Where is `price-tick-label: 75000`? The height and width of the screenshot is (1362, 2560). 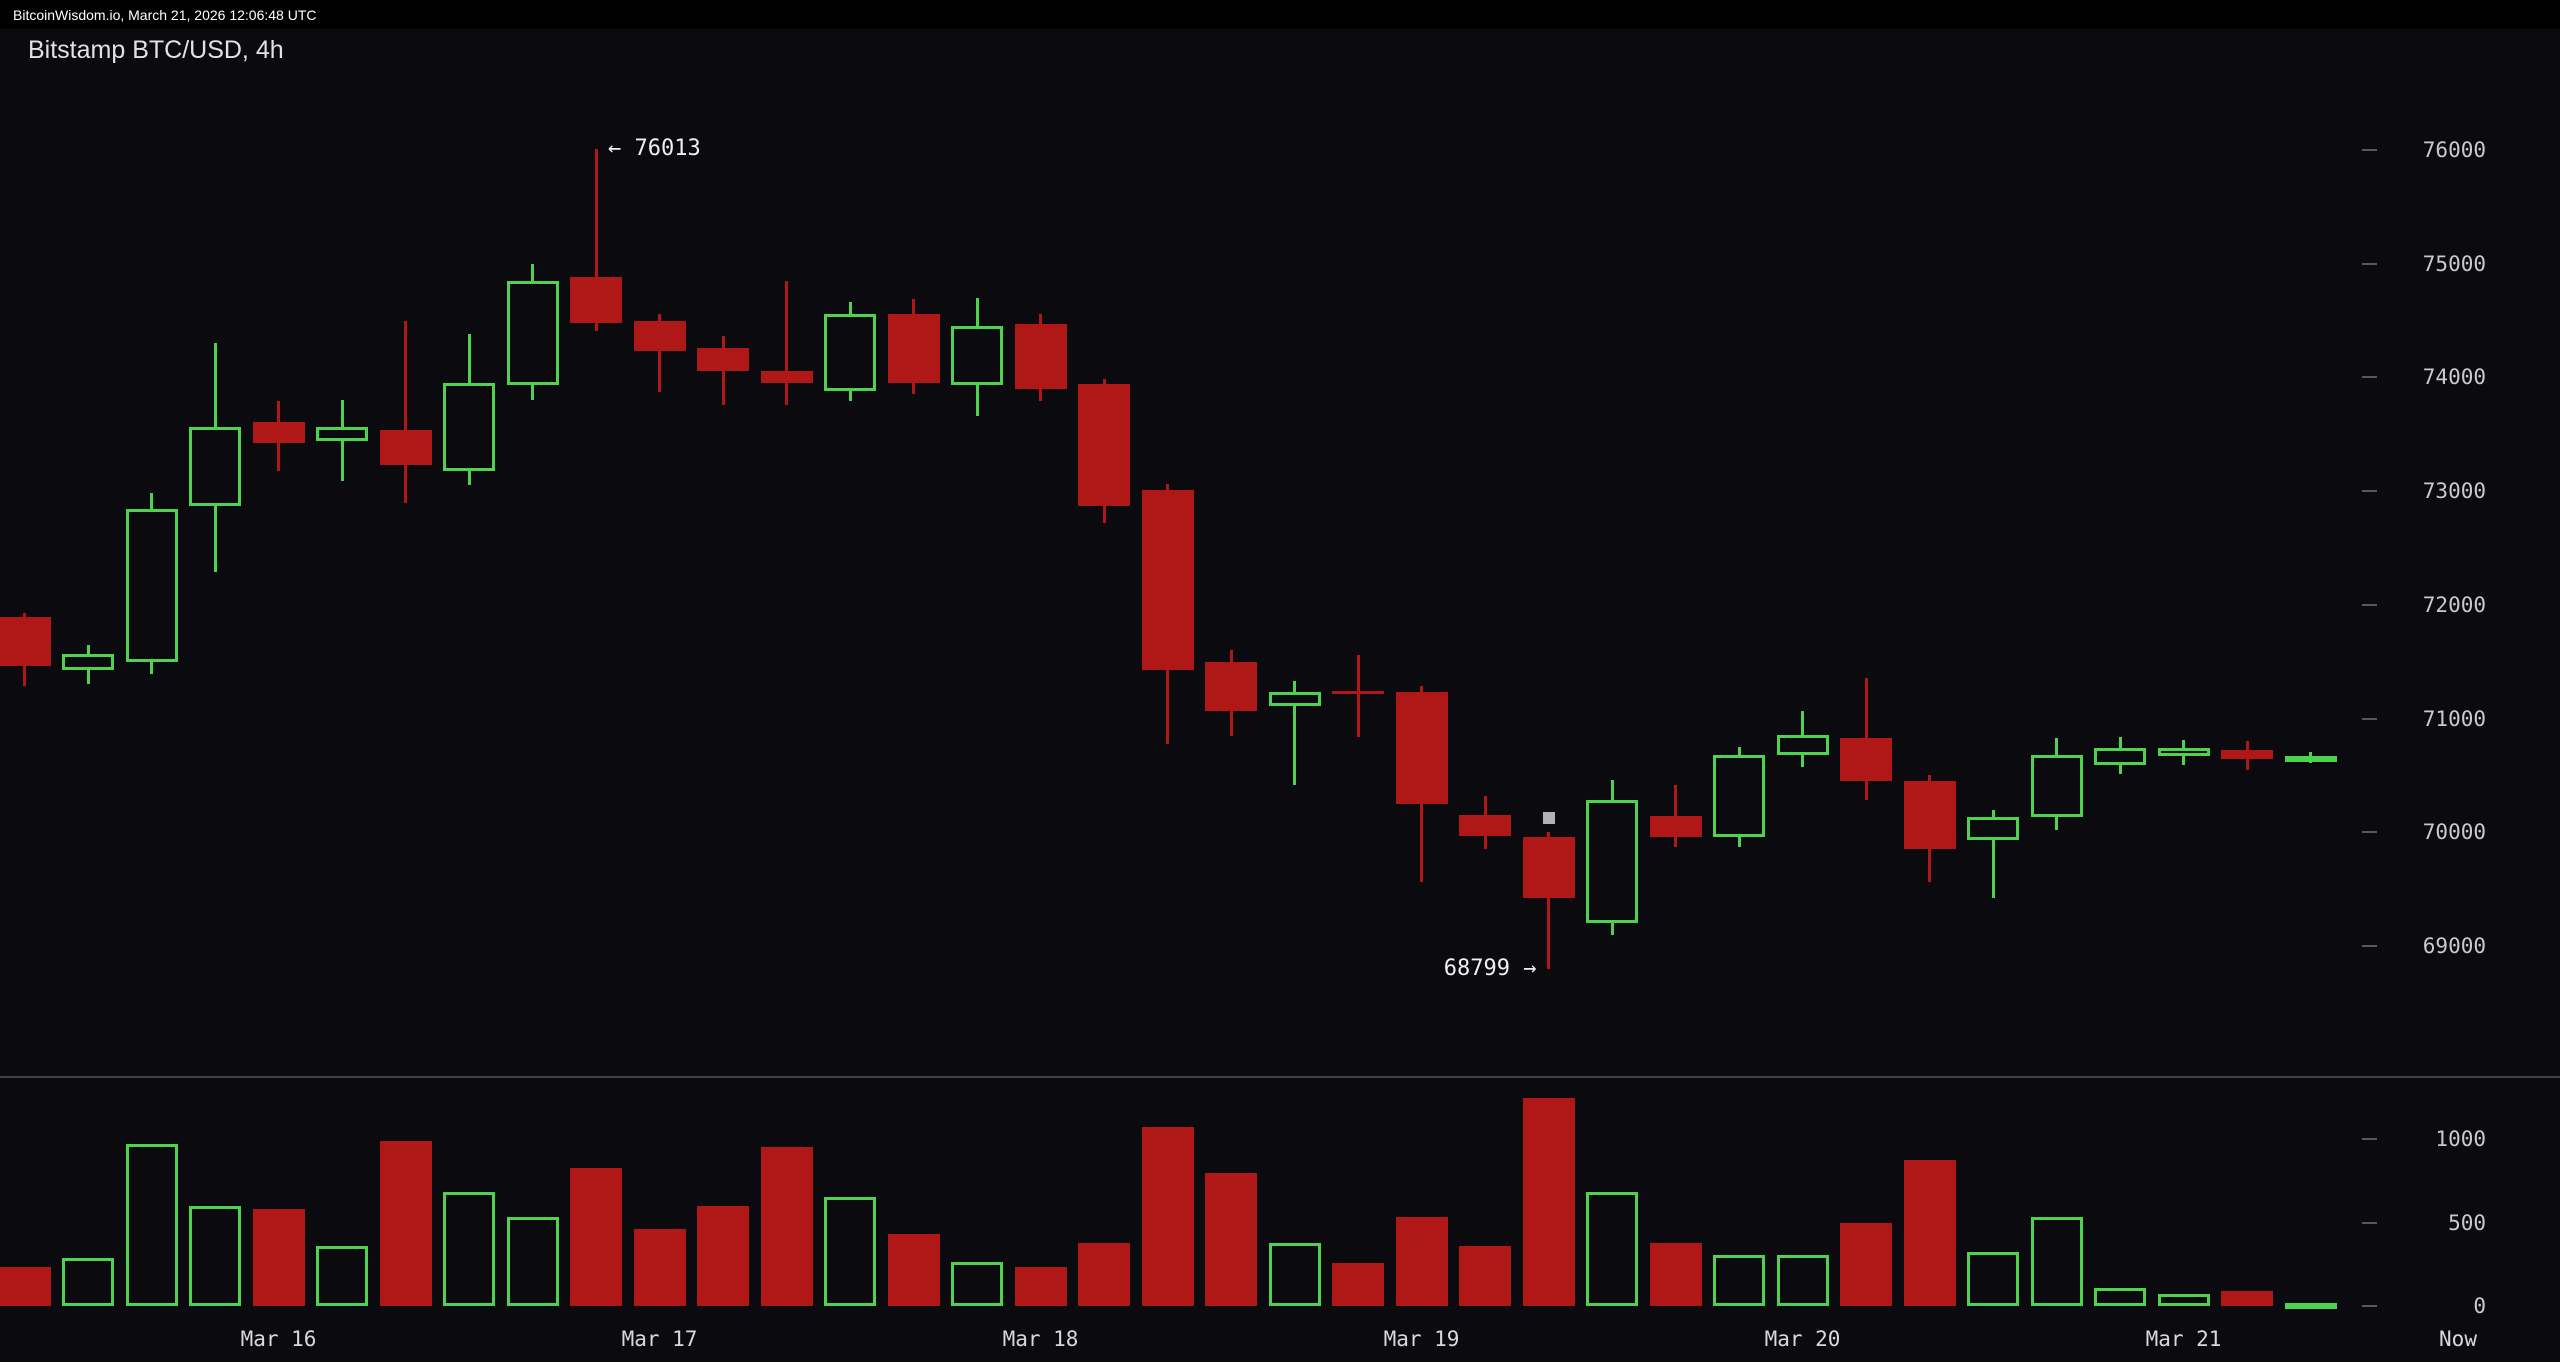
price-tick-label: 75000 is located at coordinates (2454, 263).